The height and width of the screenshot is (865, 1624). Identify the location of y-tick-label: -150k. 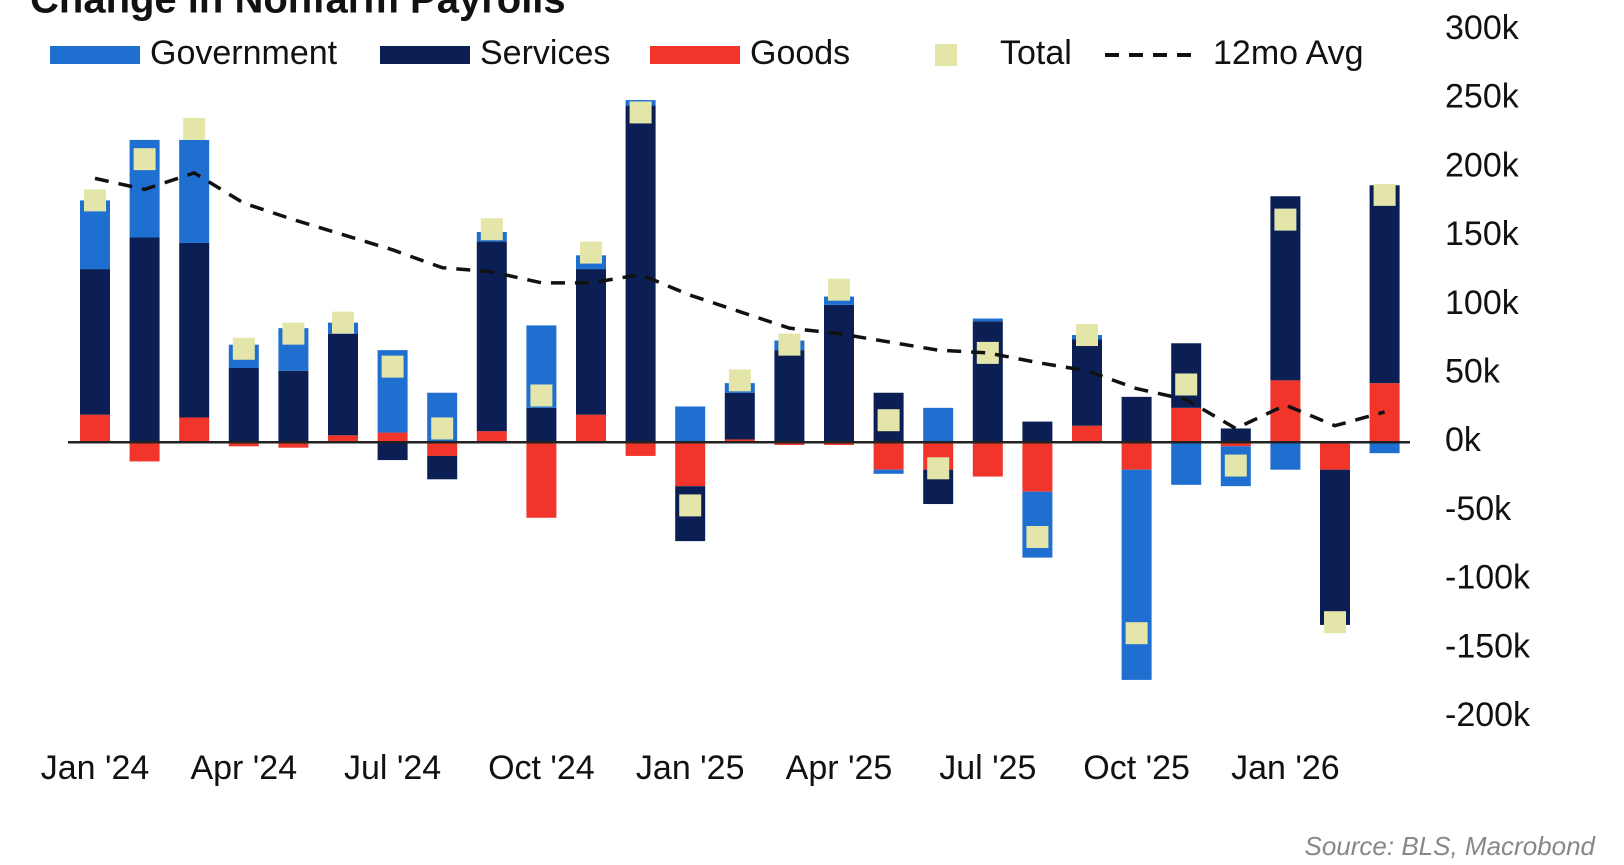
(1488, 646).